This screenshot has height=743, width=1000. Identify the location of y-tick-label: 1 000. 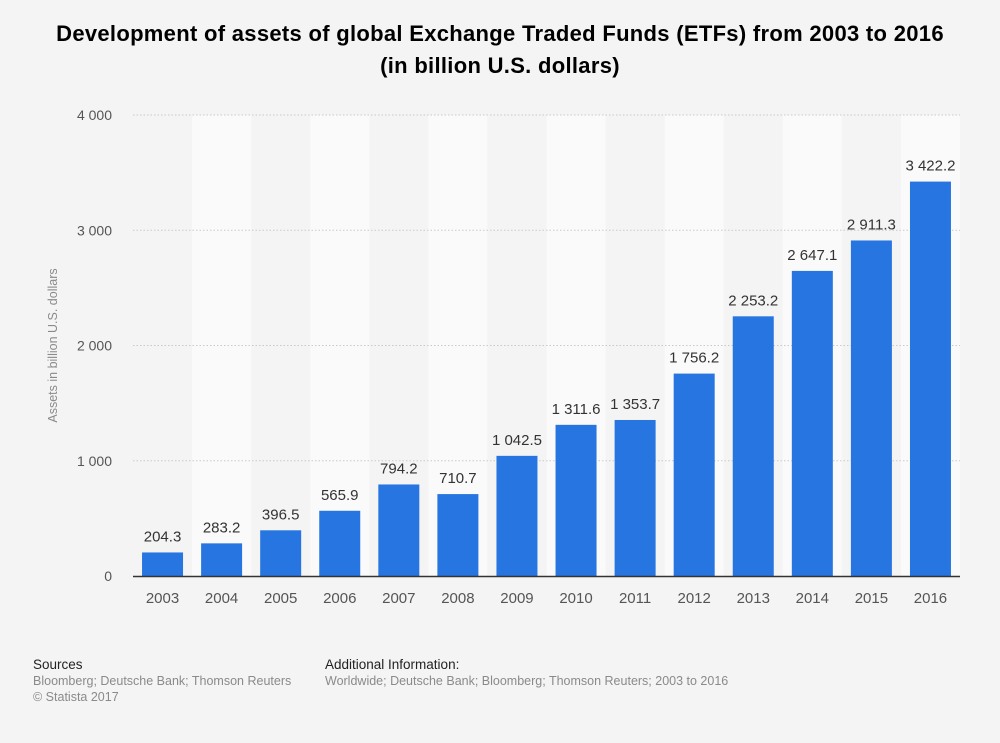
(94, 461).